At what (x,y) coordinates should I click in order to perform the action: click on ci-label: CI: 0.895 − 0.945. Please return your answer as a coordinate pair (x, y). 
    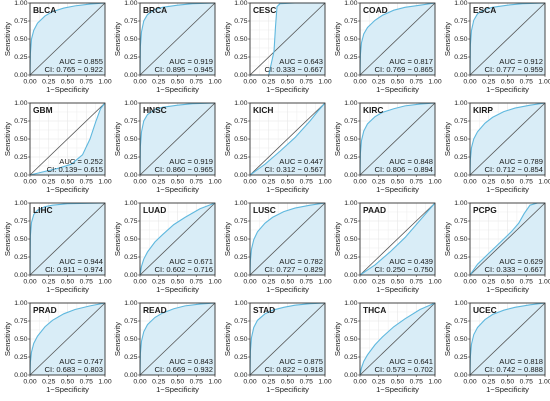
    Looking at the image, I should click on (184, 69).